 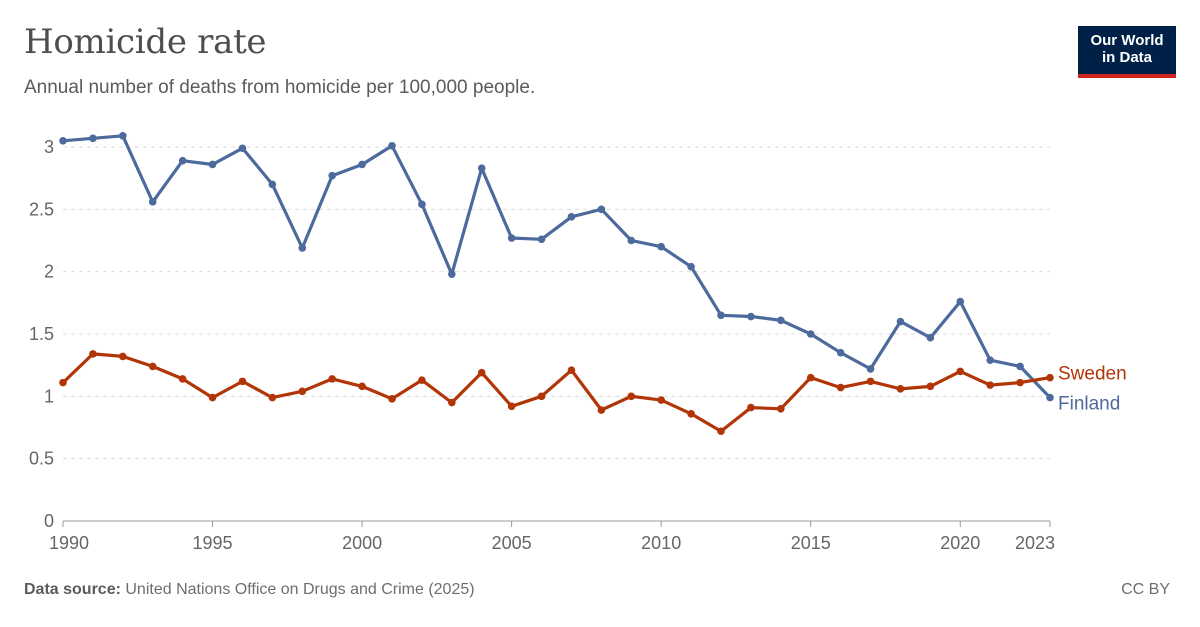 What do you see at coordinates (1092, 389) in the screenshot?
I see `series-labels: Sweden Finland` at bounding box center [1092, 389].